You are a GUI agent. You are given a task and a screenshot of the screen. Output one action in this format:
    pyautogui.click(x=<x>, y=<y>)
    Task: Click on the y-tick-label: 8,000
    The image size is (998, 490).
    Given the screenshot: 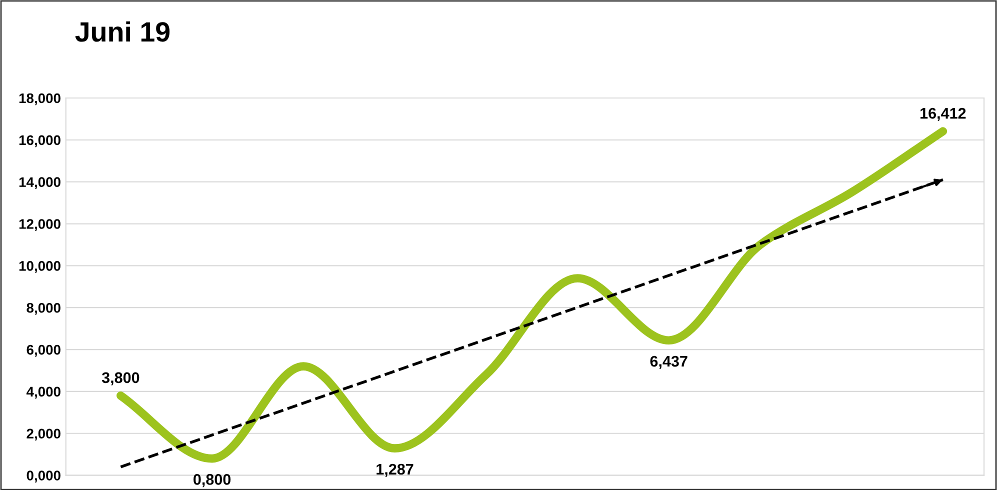 What is the action you would take?
    pyautogui.click(x=43, y=308)
    